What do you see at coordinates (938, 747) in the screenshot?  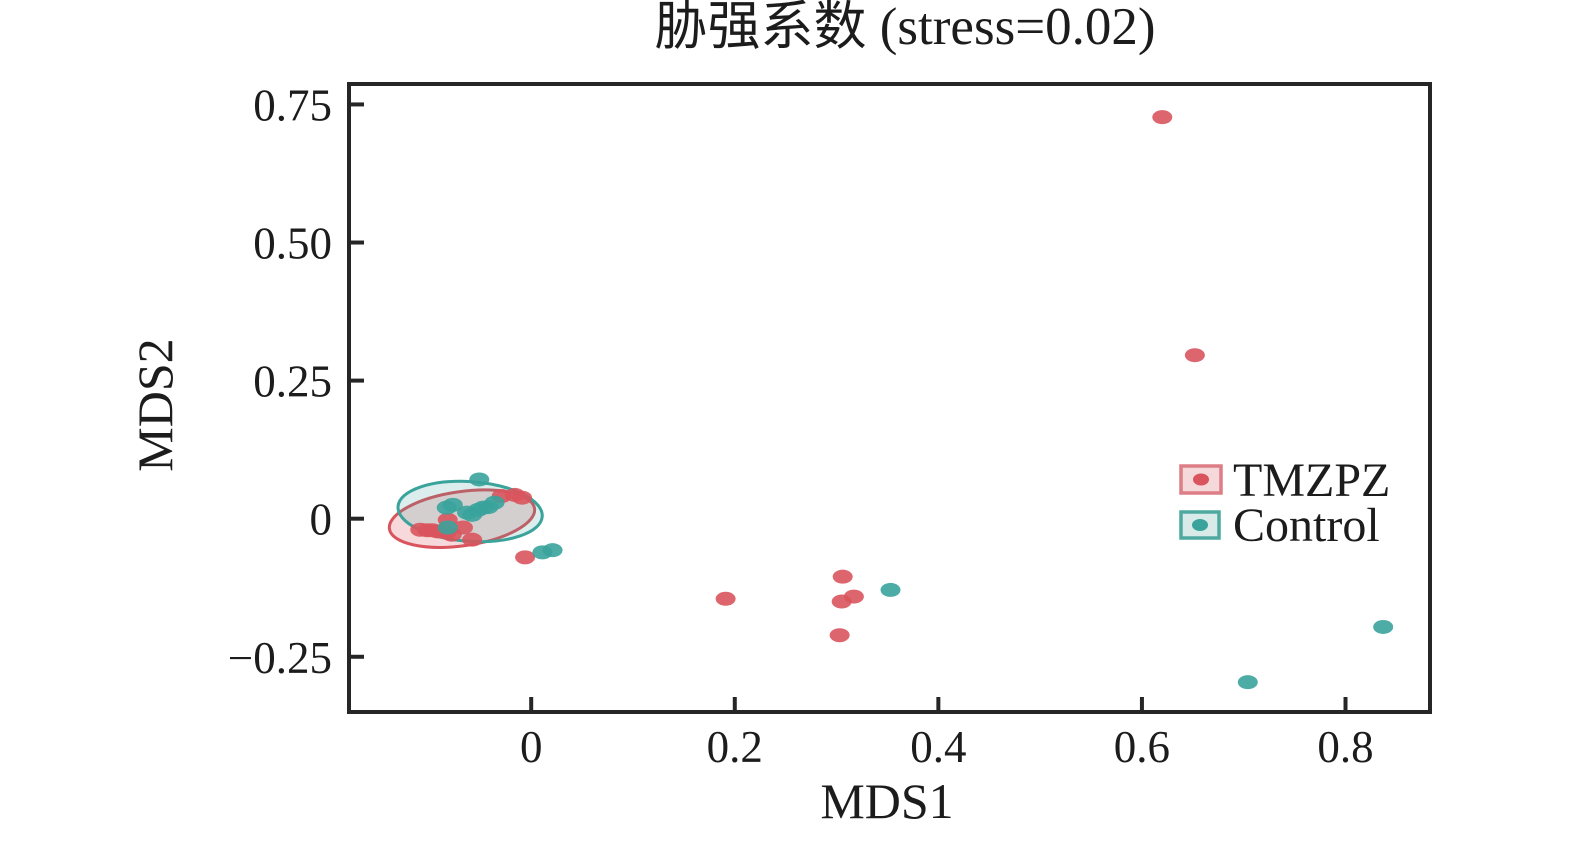 I see `x-tick-label: 0.4` at bounding box center [938, 747].